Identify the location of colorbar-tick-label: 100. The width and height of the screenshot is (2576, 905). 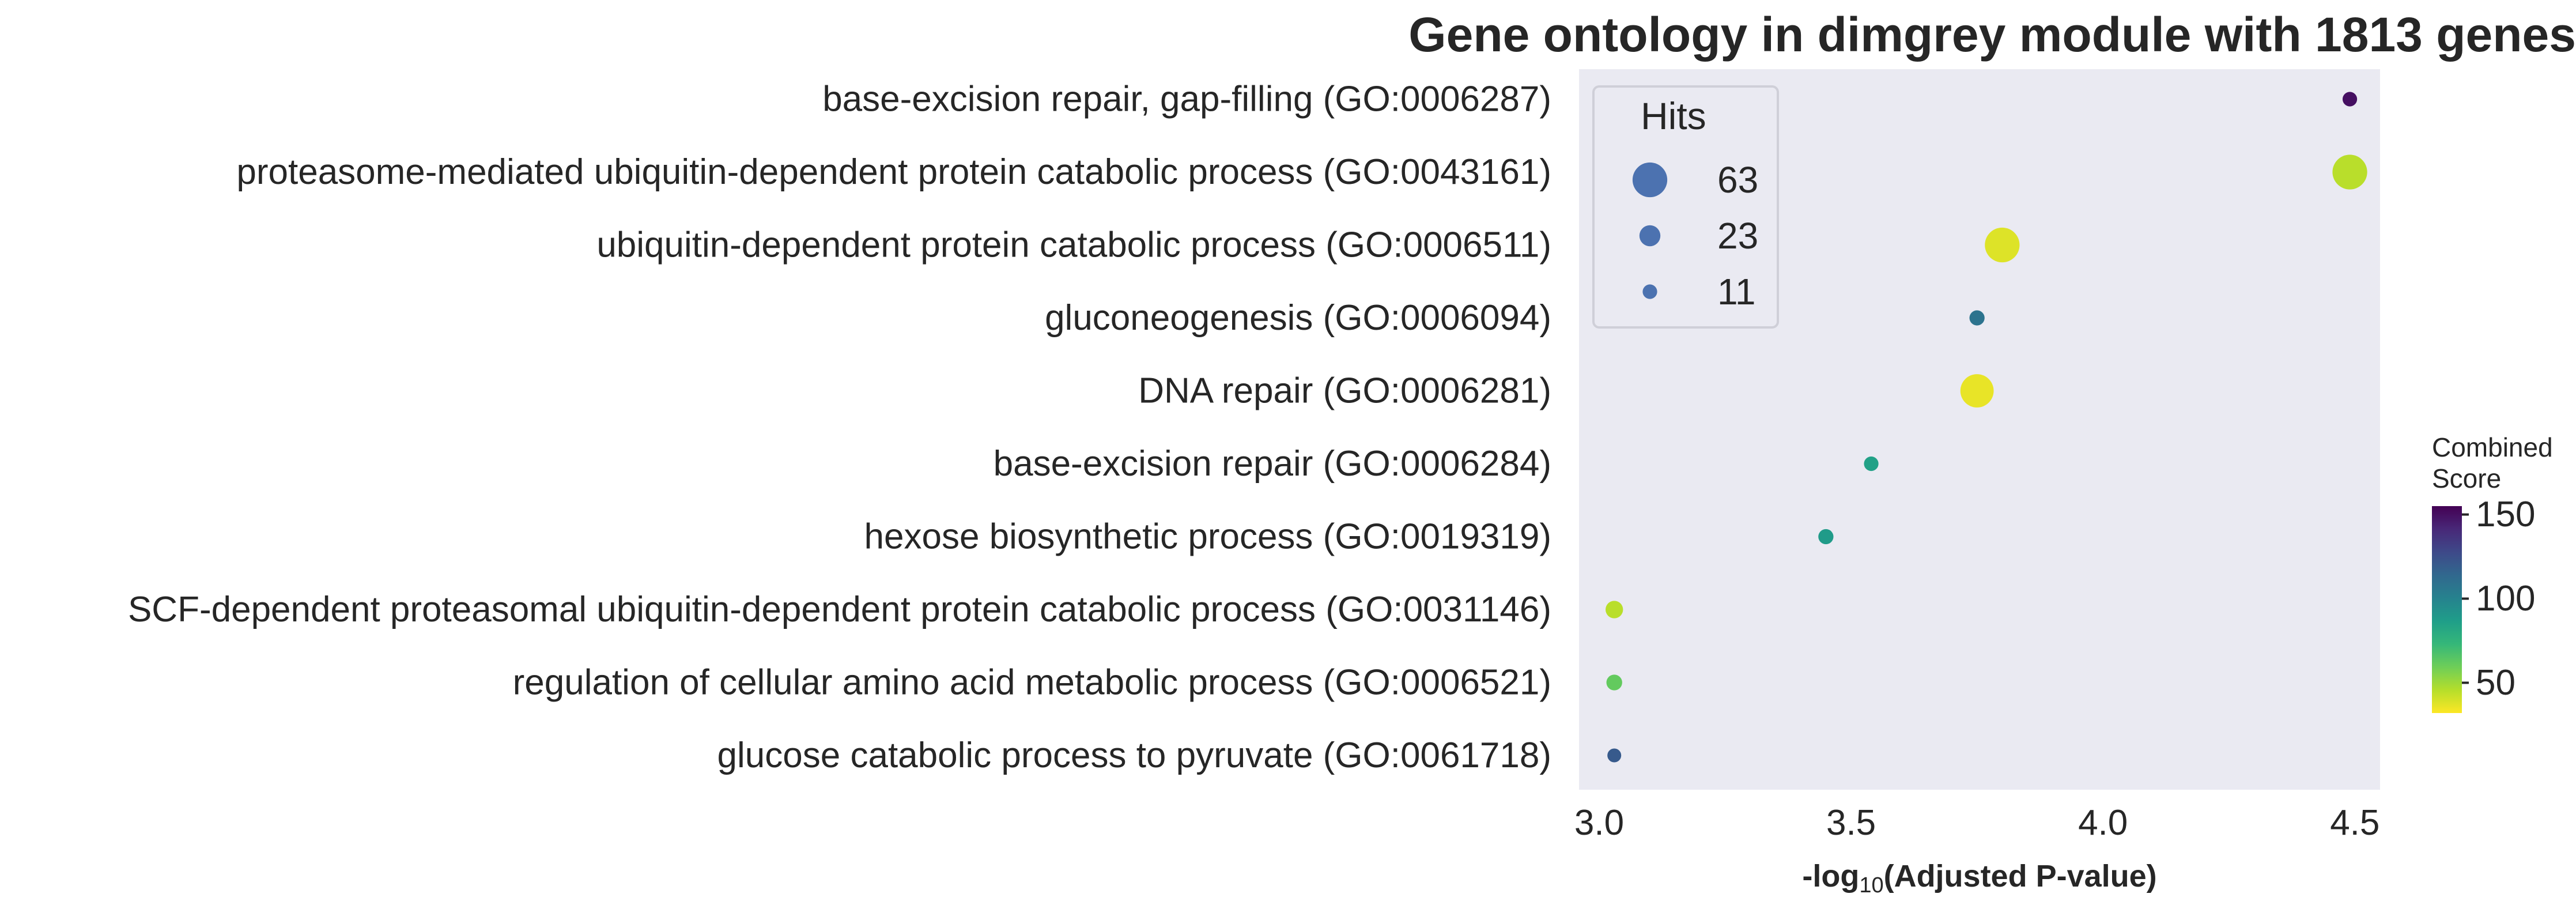
(2505, 599).